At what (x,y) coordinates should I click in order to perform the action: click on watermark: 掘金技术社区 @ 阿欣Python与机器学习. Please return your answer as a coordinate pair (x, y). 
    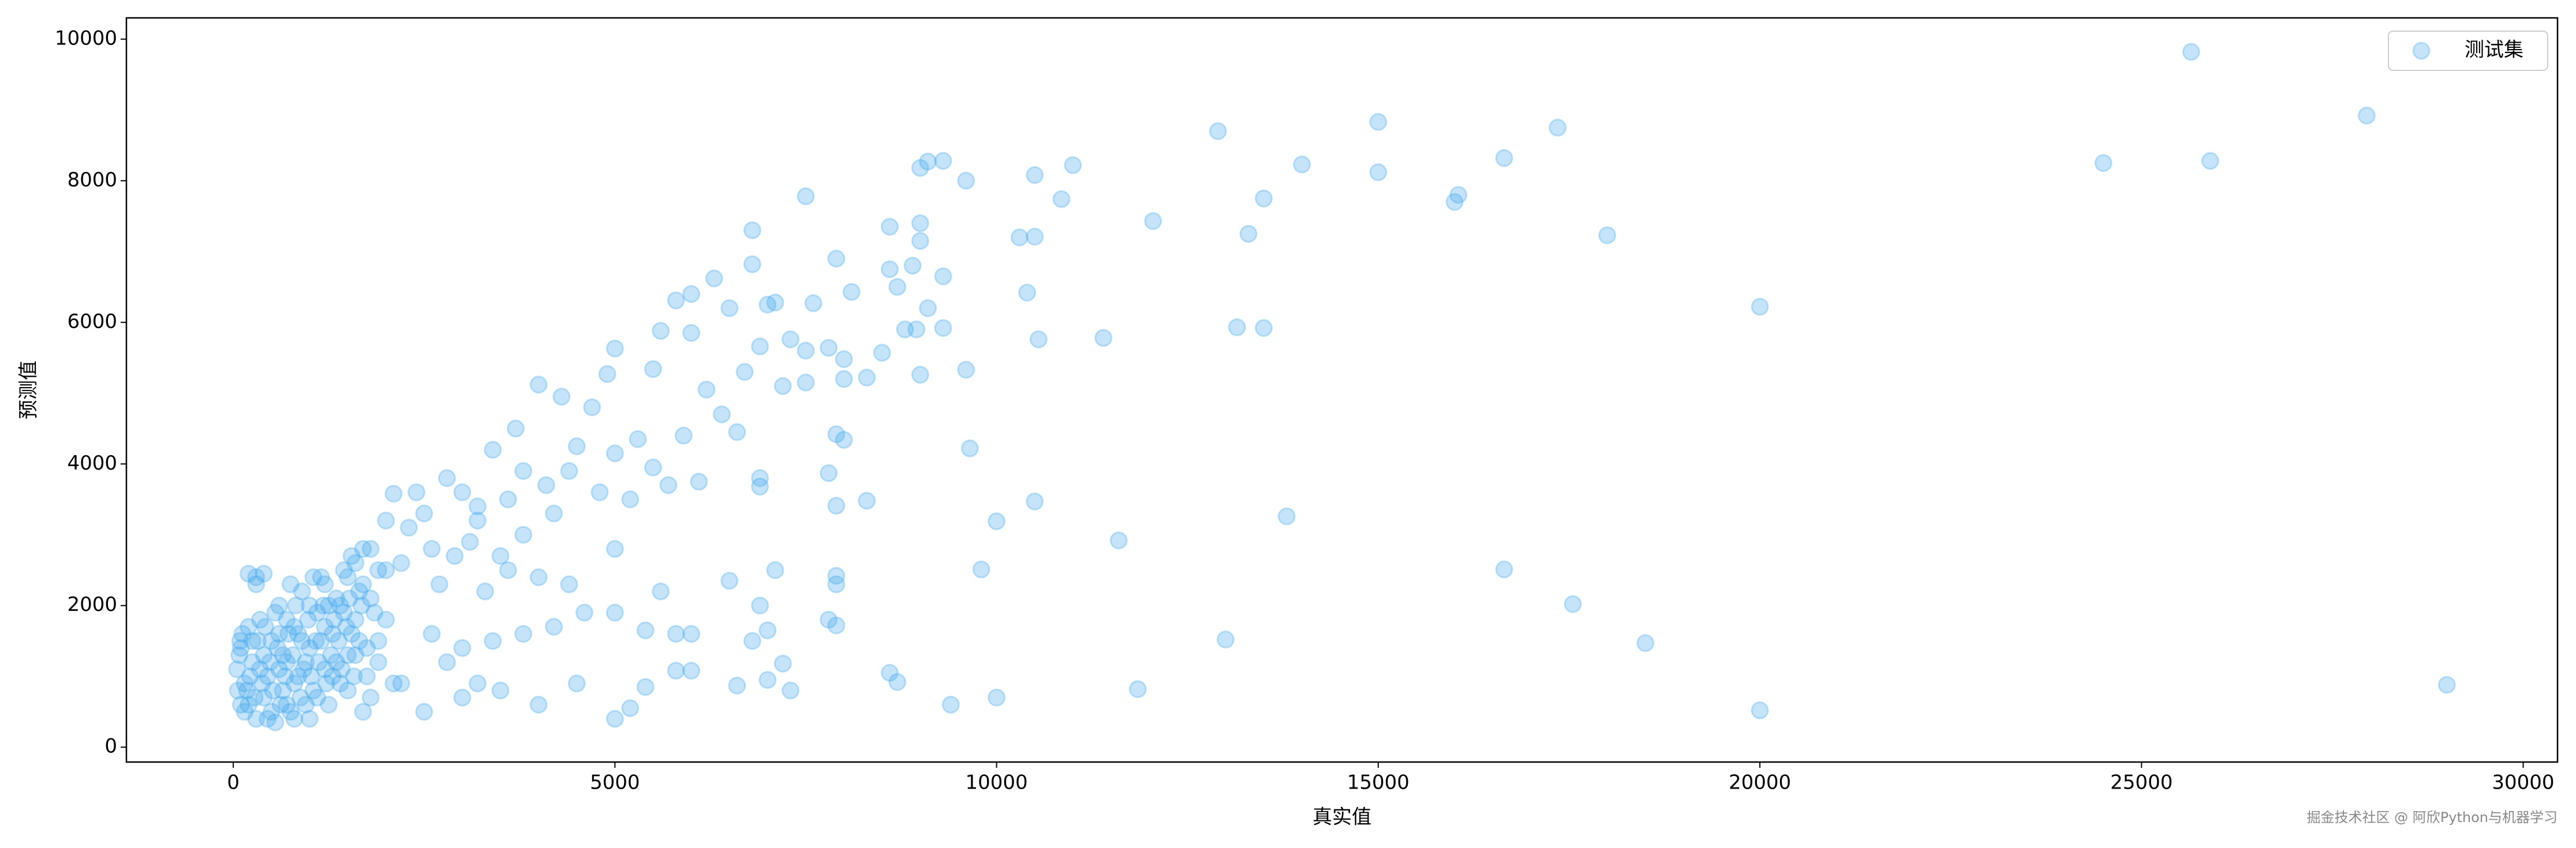
    Looking at the image, I should click on (2432, 817).